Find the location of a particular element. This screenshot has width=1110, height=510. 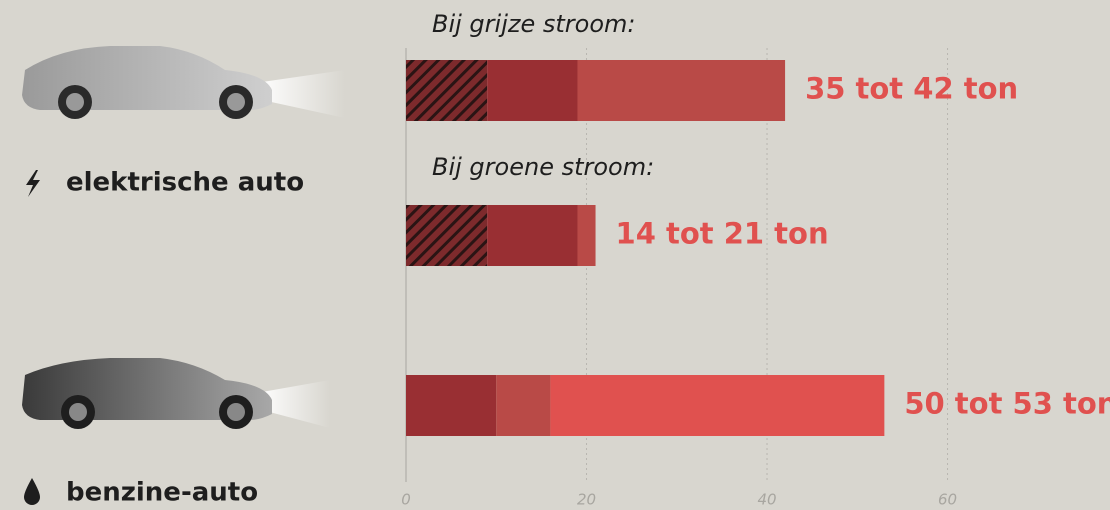

drop-icon is located at coordinates (32, 491).